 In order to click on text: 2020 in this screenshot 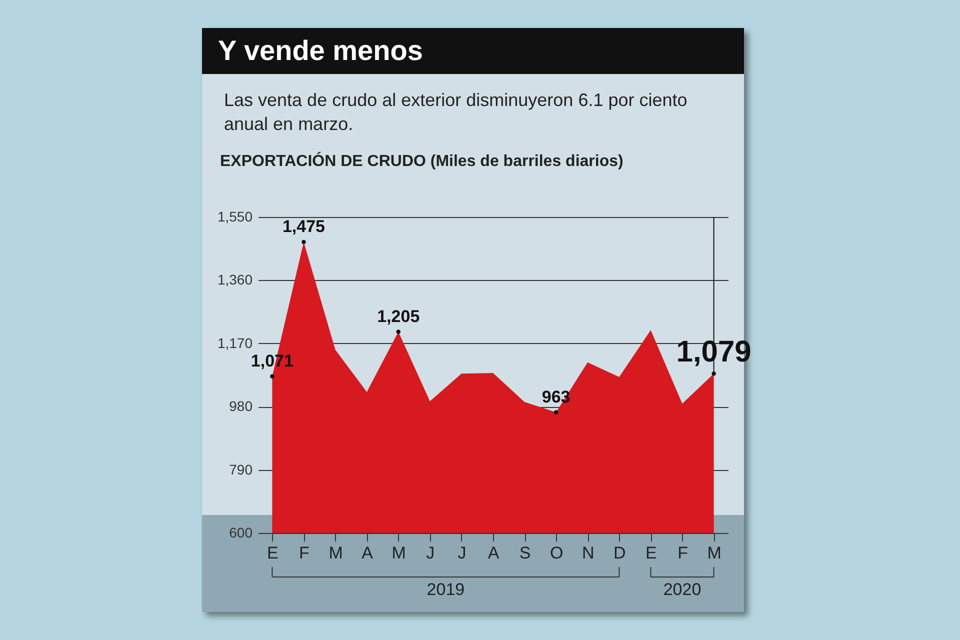, I will do `click(682, 589)`.